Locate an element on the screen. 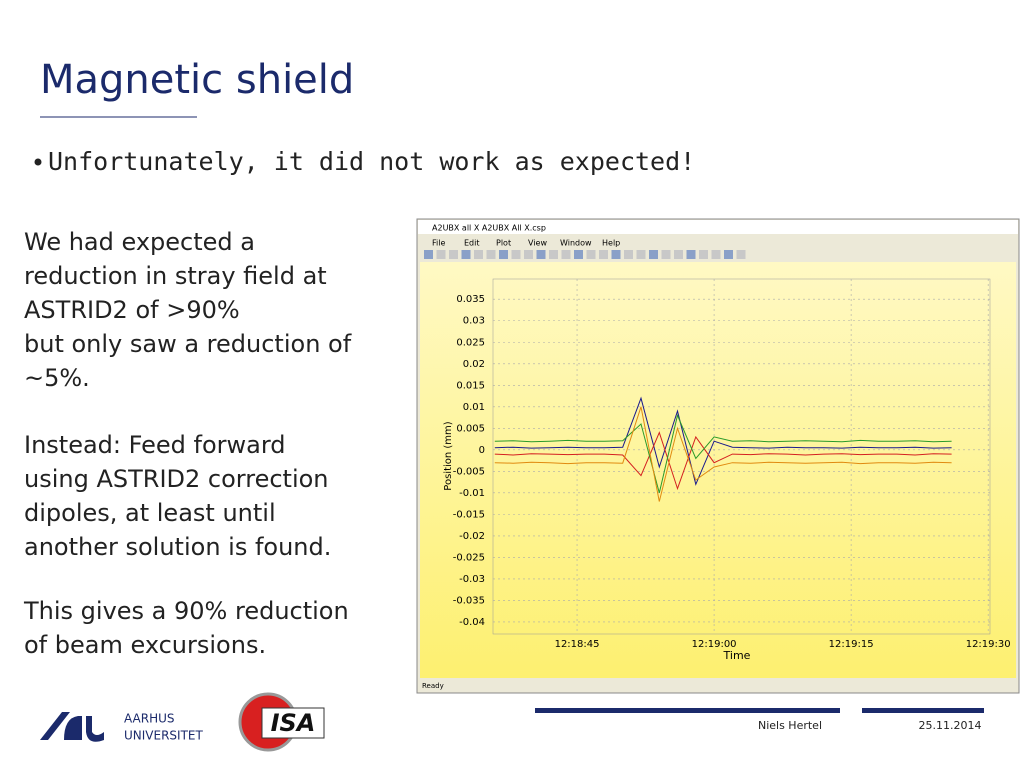 The height and width of the screenshot is (770, 1021). y-tick-label: 0.02 is located at coordinates (474, 364).